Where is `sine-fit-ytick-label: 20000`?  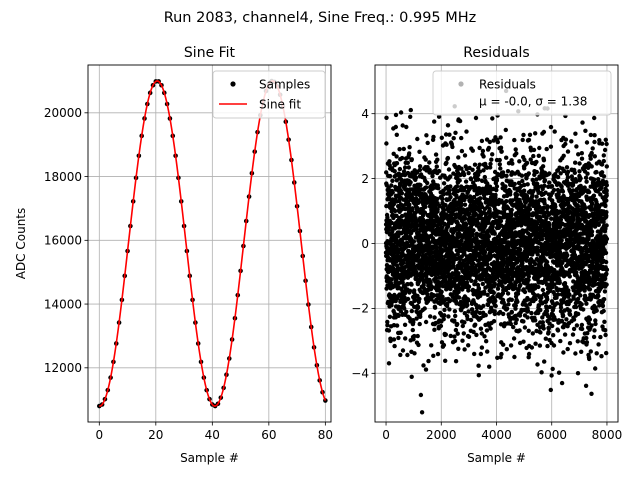
sine-fit-ytick-label: 20000 is located at coordinates (63, 113).